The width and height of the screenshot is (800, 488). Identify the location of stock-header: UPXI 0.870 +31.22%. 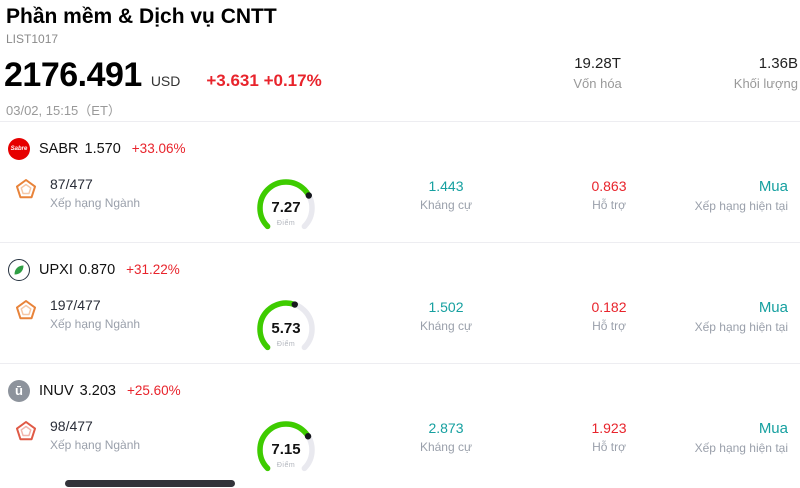
(400, 269).